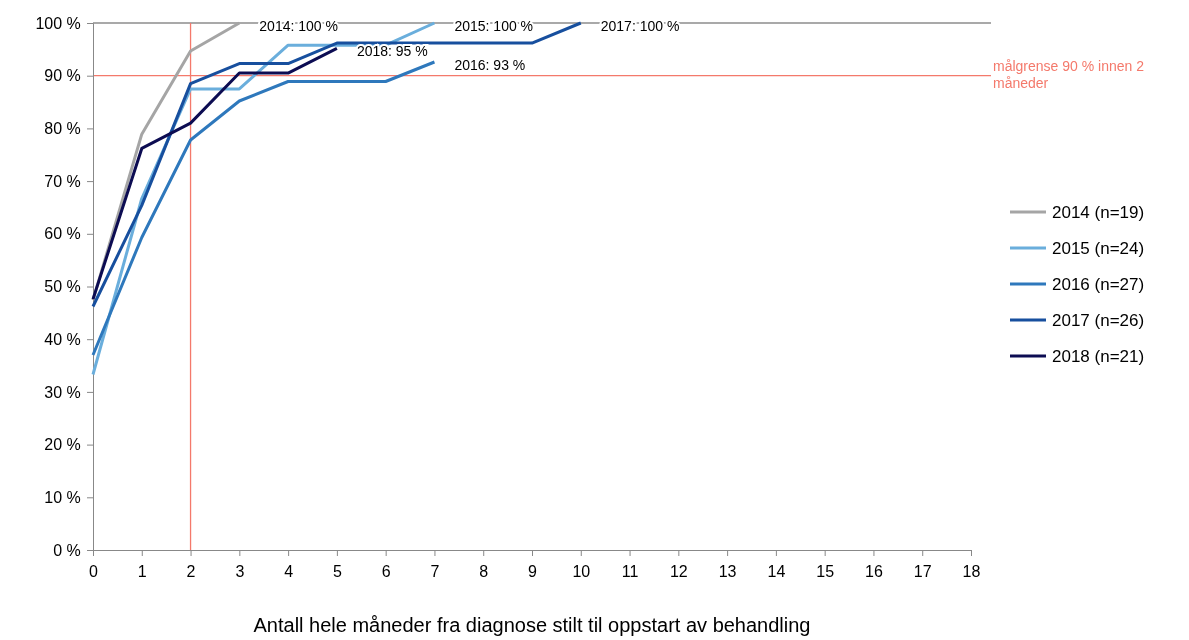 This screenshot has height=640, width=1189. What do you see at coordinates (678, 571) in the screenshot?
I see `x-tick-label: 12` at bounding box center [678, 571].